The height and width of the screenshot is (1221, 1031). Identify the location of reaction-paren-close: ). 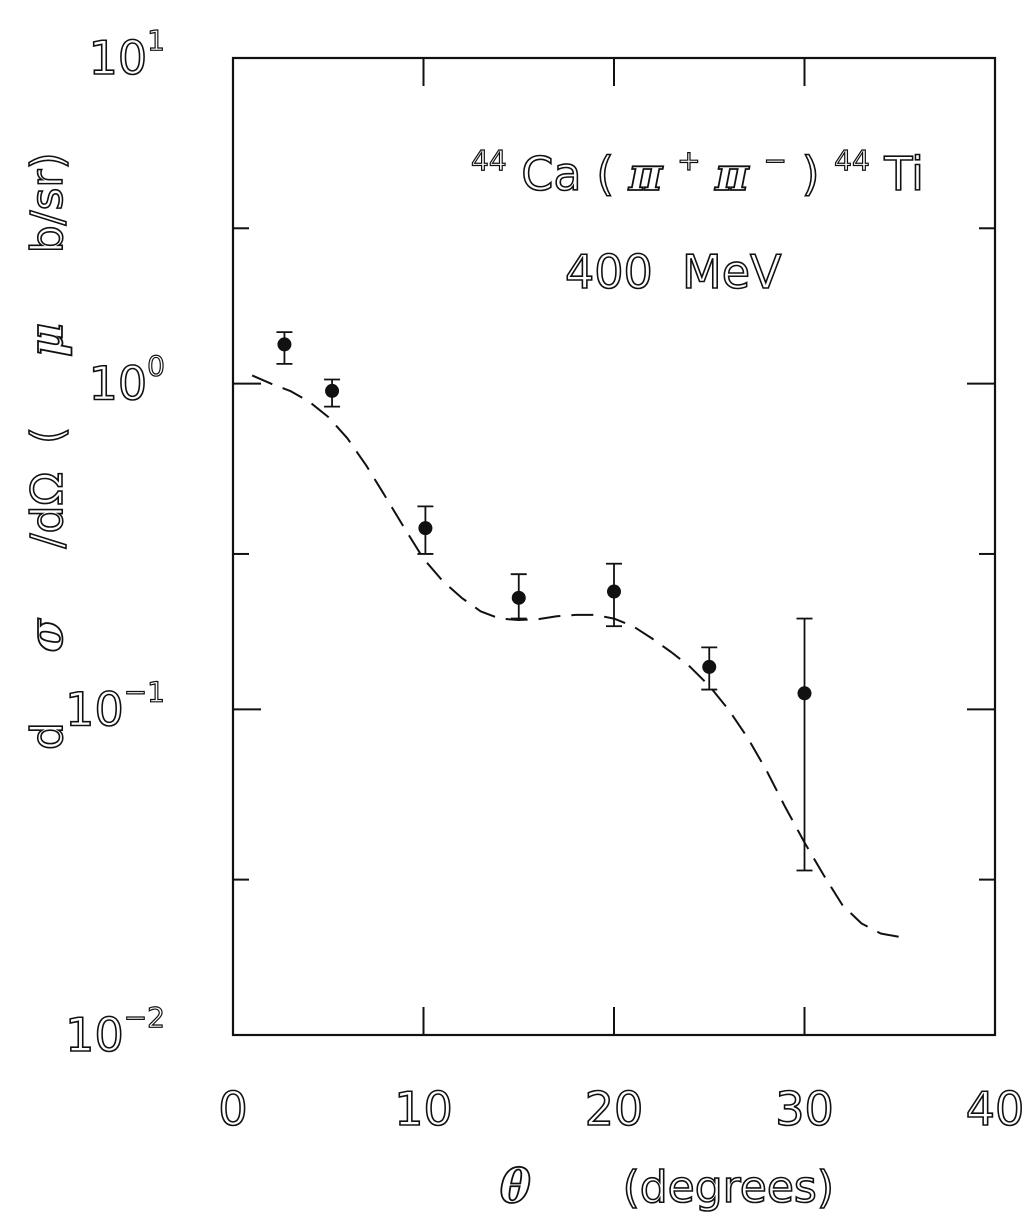
(811, 174).